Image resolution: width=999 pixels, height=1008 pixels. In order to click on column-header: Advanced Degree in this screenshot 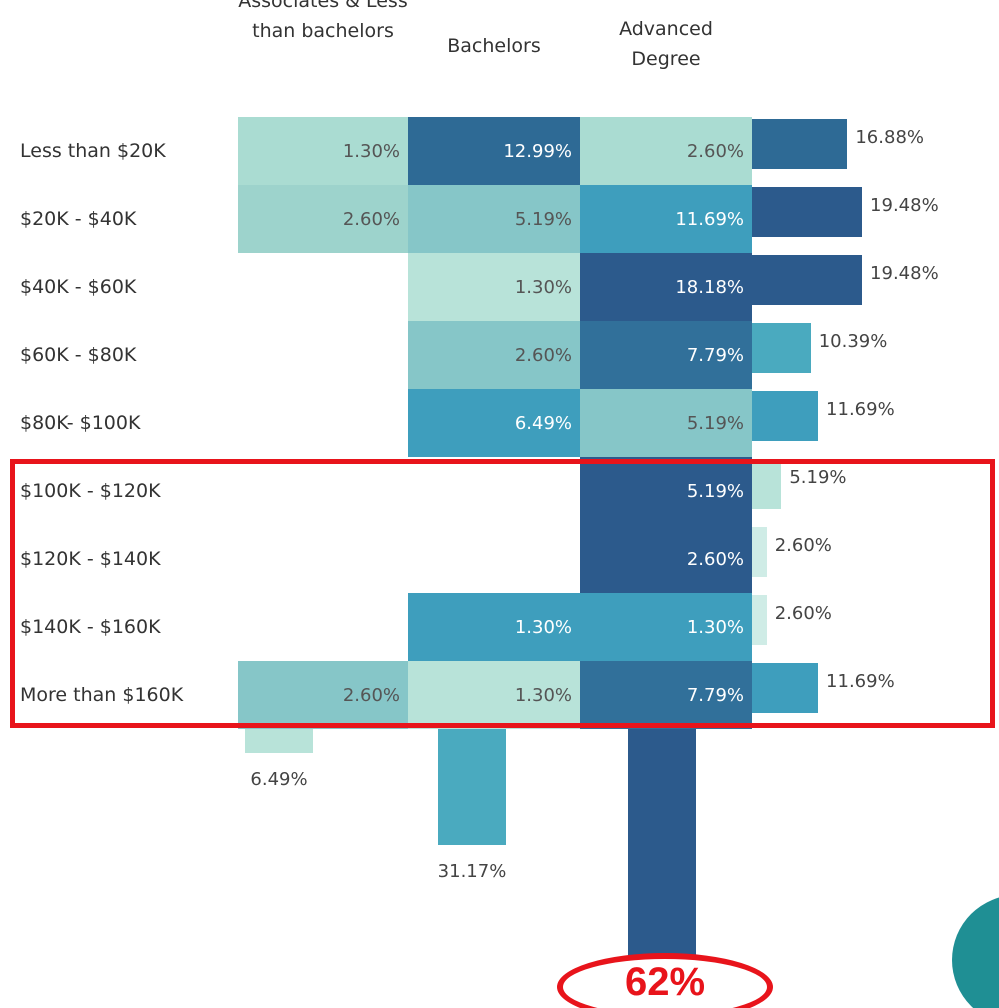, I will do `click(666, 44)`.